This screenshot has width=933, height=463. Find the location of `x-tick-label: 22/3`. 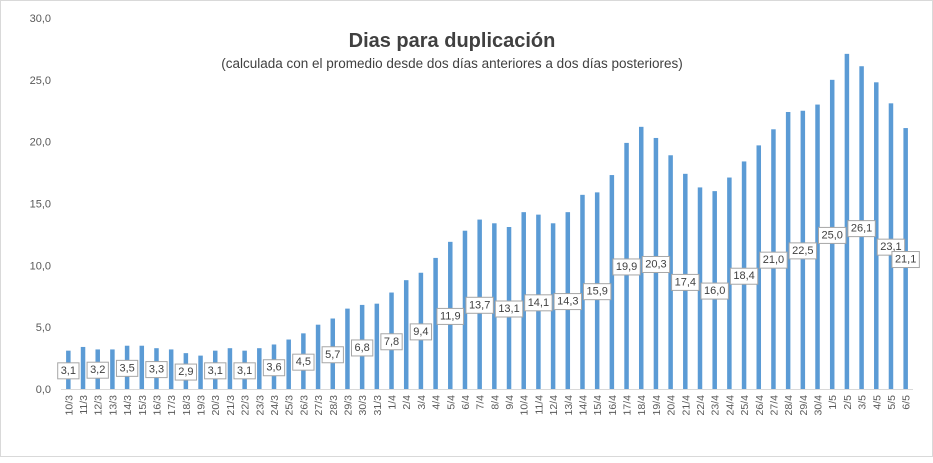

x-tick-label: 22/3 is located at coordinates (246, 405).